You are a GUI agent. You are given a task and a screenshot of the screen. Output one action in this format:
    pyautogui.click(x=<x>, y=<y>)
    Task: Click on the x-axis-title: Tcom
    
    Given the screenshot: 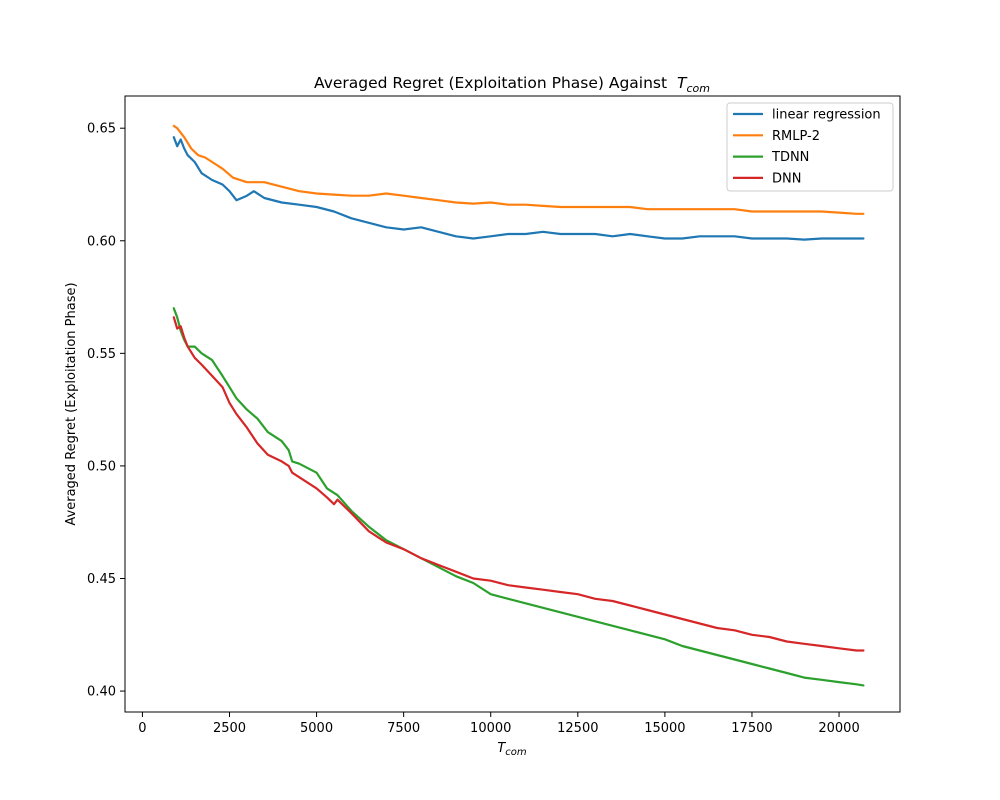 What is the action you would take?
    pyautogui.click(x=512, y=749)
    